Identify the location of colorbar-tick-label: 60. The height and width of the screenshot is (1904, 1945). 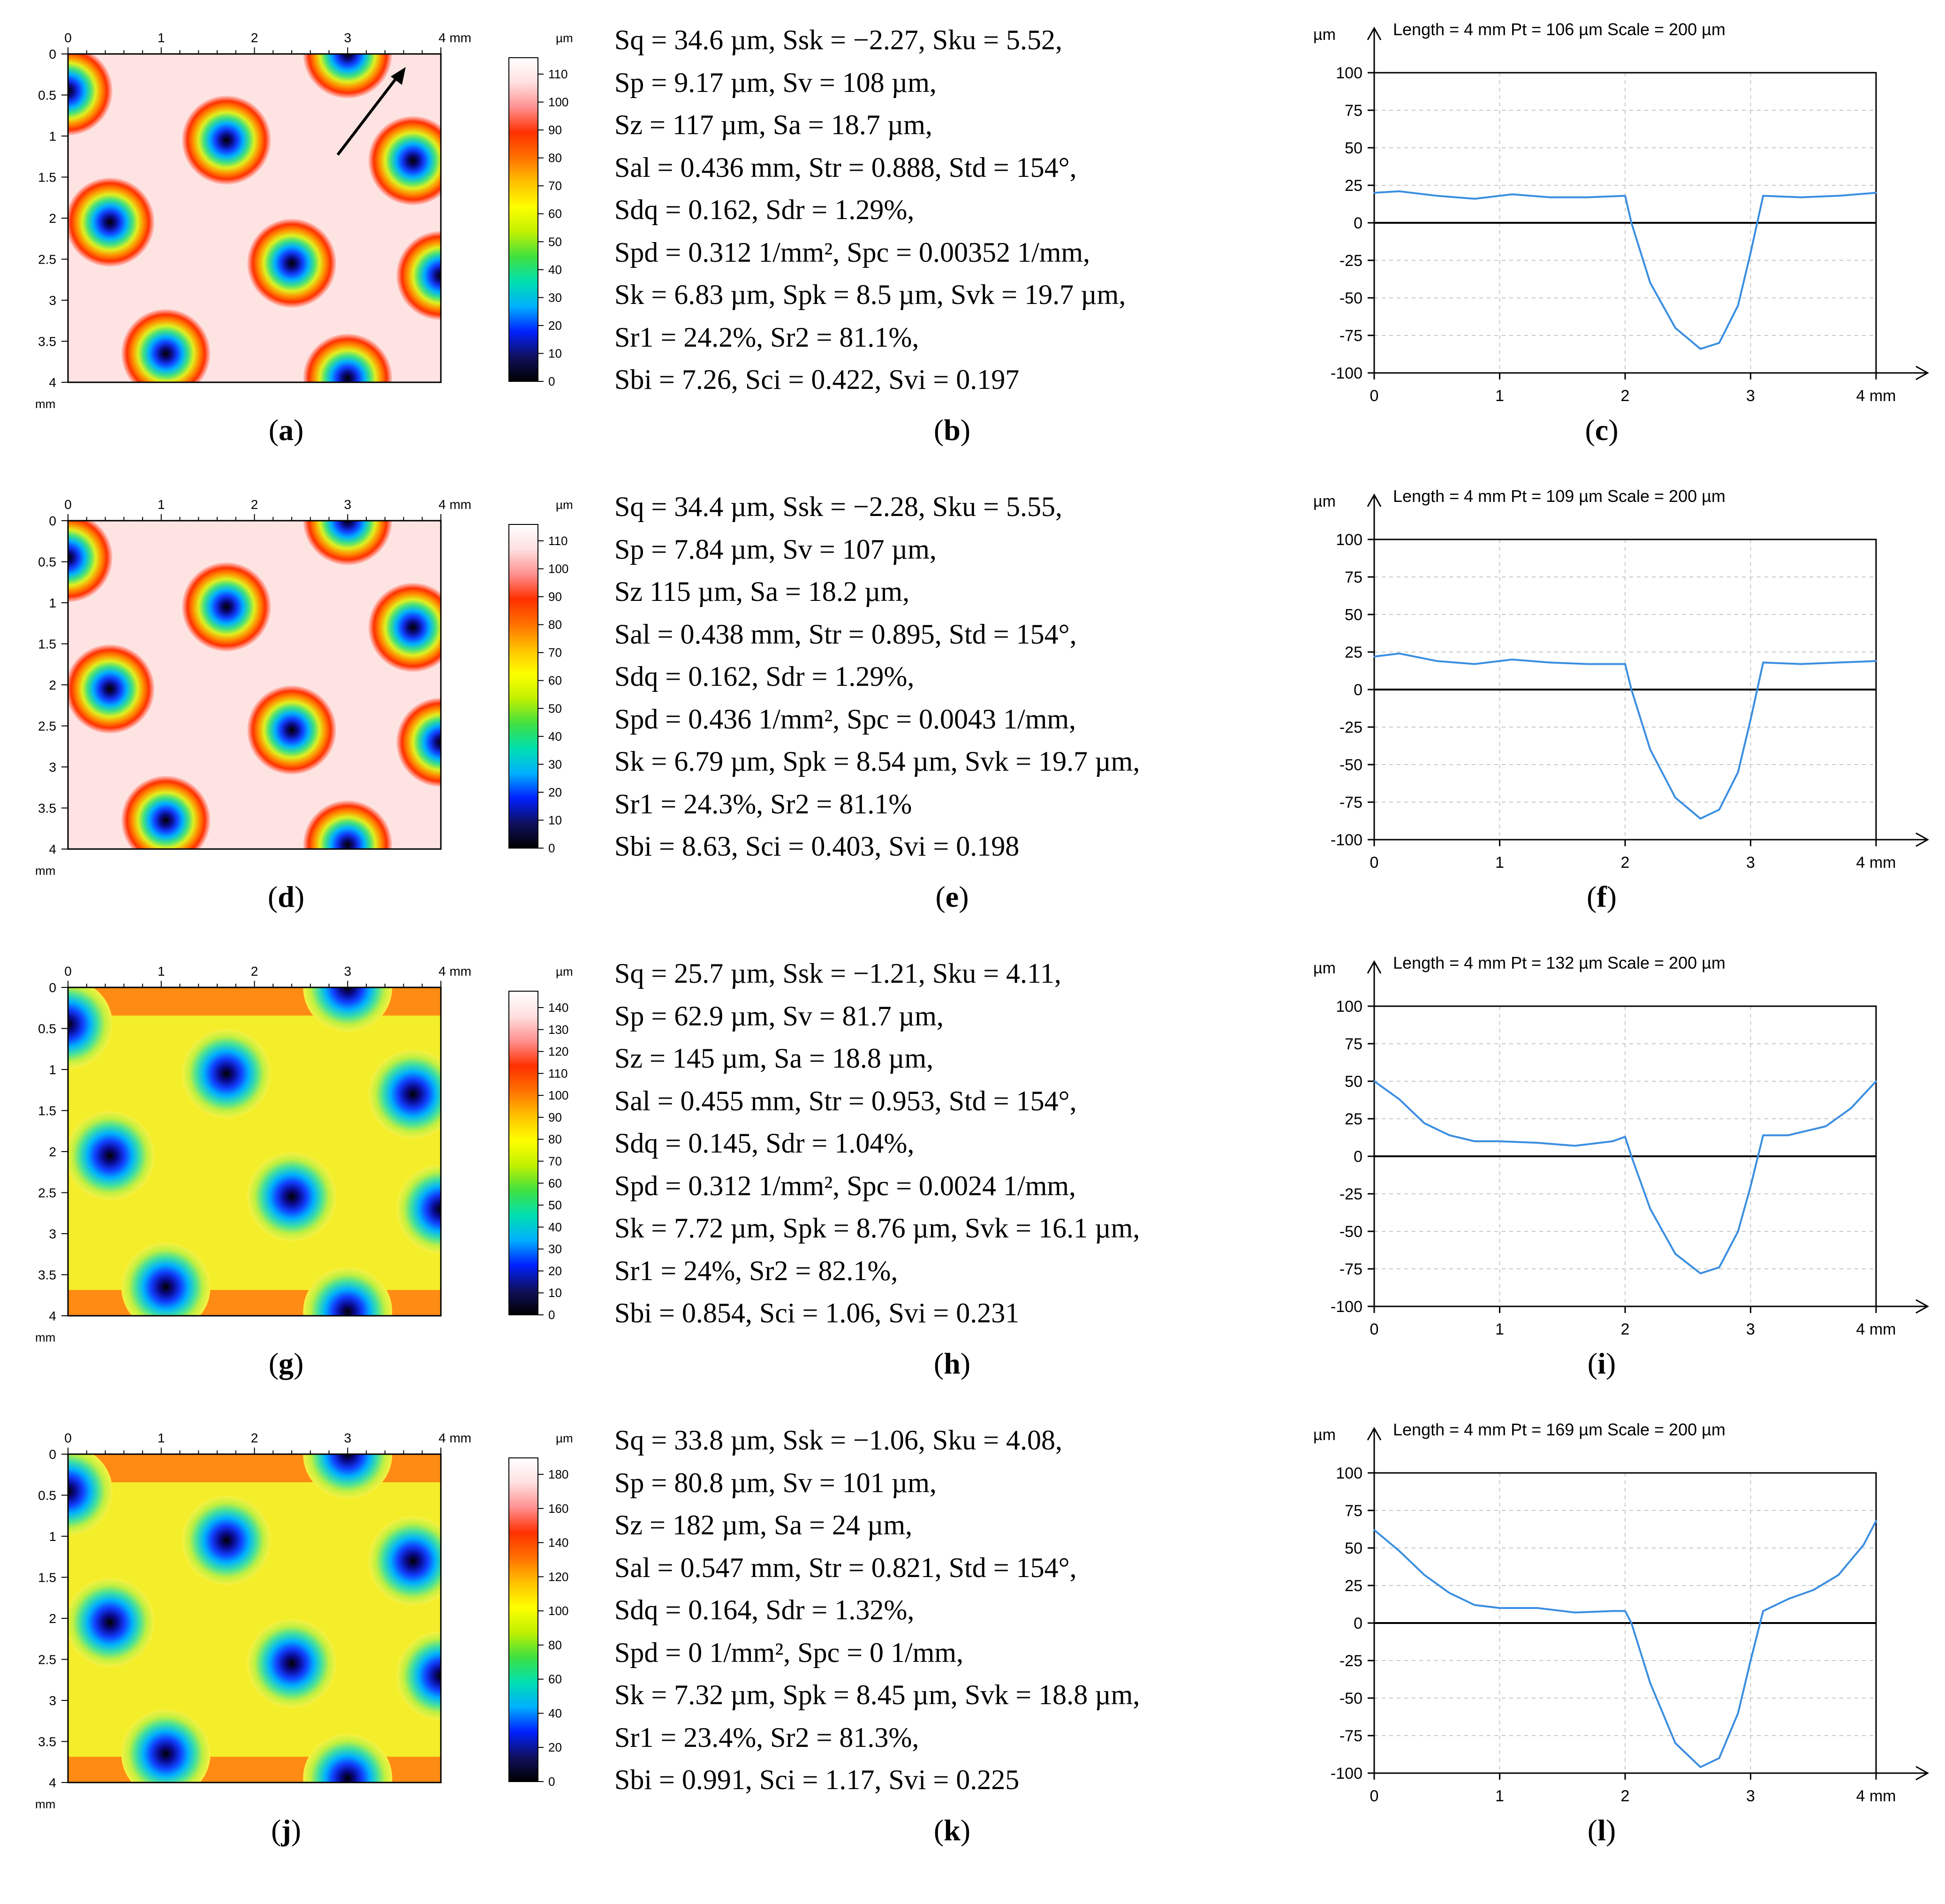
(555, 1679).